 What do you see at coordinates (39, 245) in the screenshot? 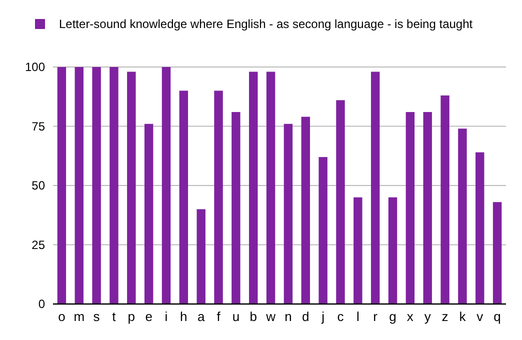
I see `y-tick-label: 25` at bounding box center [39, 245].